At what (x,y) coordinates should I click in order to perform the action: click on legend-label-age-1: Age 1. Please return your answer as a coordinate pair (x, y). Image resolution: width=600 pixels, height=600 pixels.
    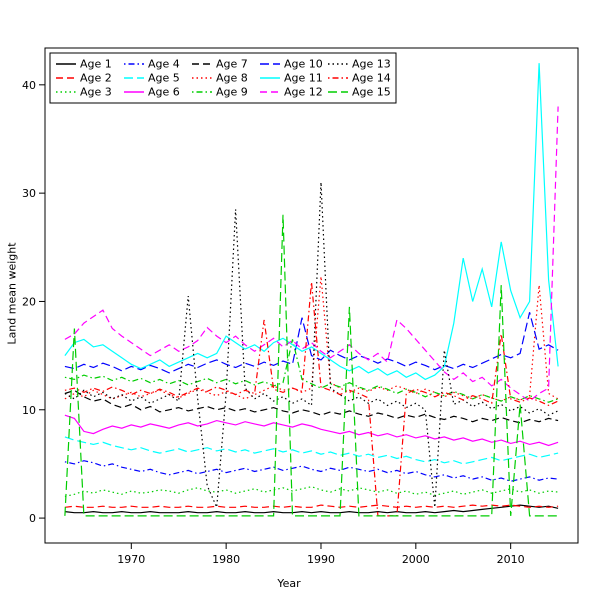
    Looking at the image, I should click on (96, 64).